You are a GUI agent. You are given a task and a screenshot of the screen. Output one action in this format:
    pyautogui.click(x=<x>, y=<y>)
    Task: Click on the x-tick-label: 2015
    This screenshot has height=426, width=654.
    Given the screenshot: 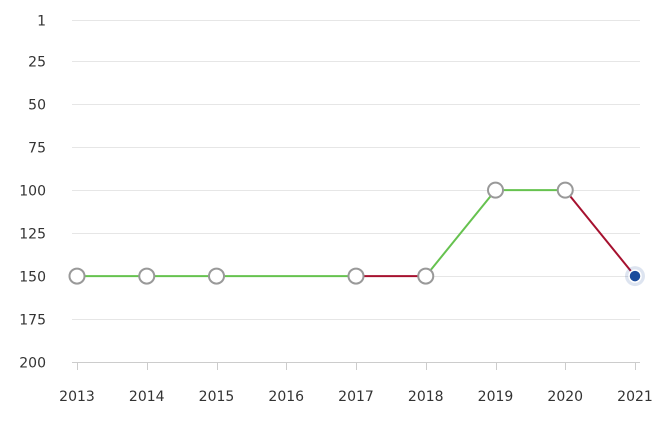 What is the action you would take?
    pyautogui.click(x=217, y=397)
    